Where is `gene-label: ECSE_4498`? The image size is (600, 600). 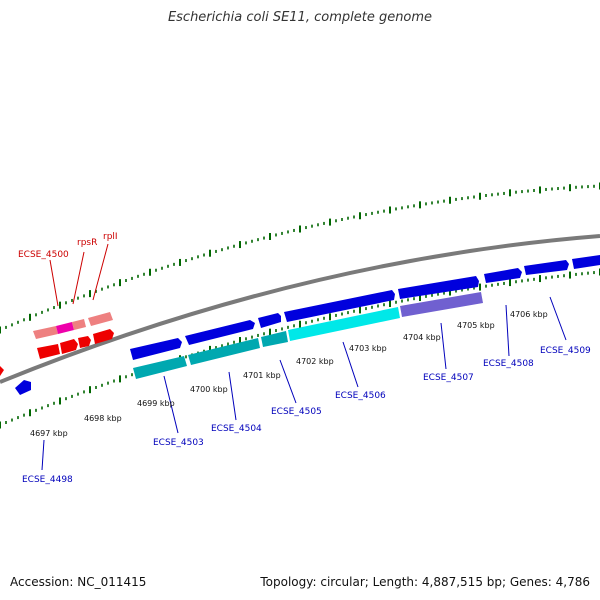
gene-label: ECSE_4498 is located at coordinates (47, 480).